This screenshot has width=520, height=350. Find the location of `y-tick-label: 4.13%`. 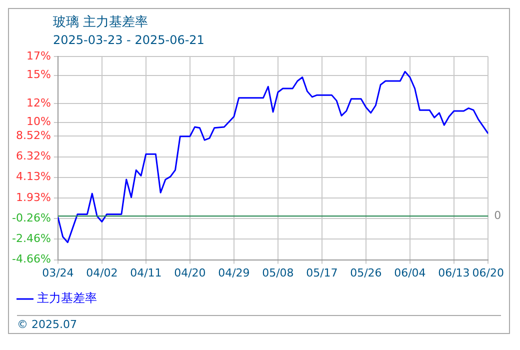

y-tick-label: 4.13% is located at coordinates (33, 177).